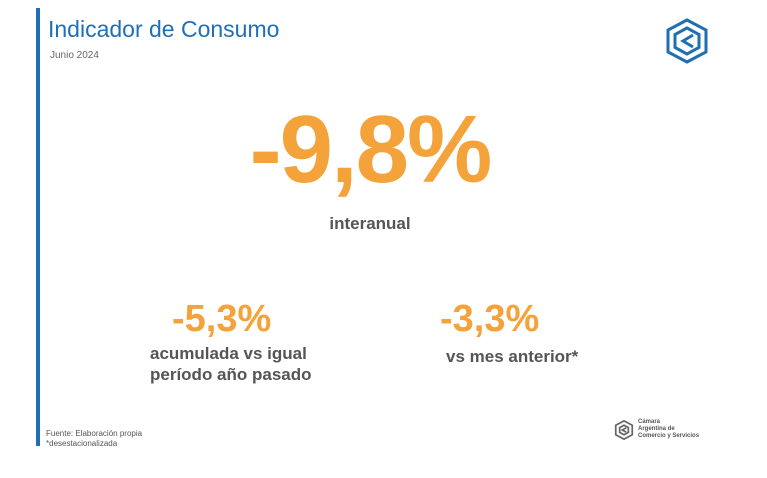 The width and height of the screenshot is (767, 478). What do you see at coordinates (164, 29) in the screenshot?
I see `page-title: Indicador de Consumo` at bounding box center [164, 29].